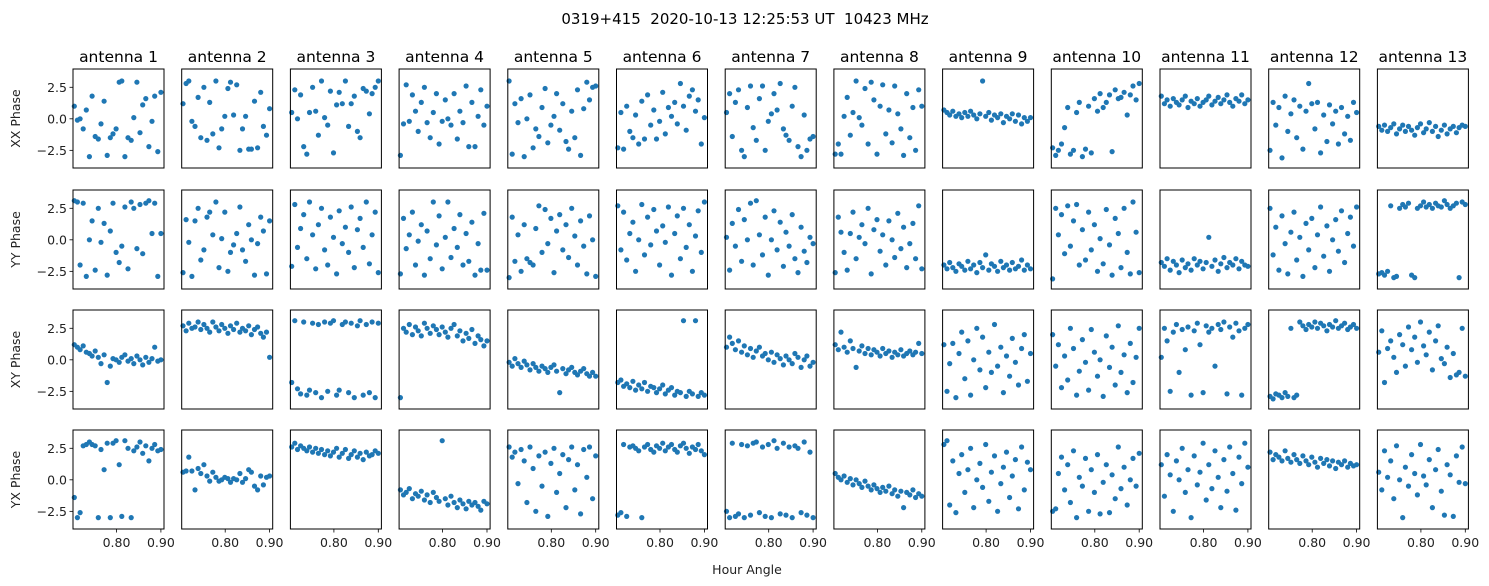 This screenshot has width=1489, height=586. What do you see at coordinates (1205, 108) in the screenshot?
I see `subplot: antenna 11` at bounding box center [1205, 108].